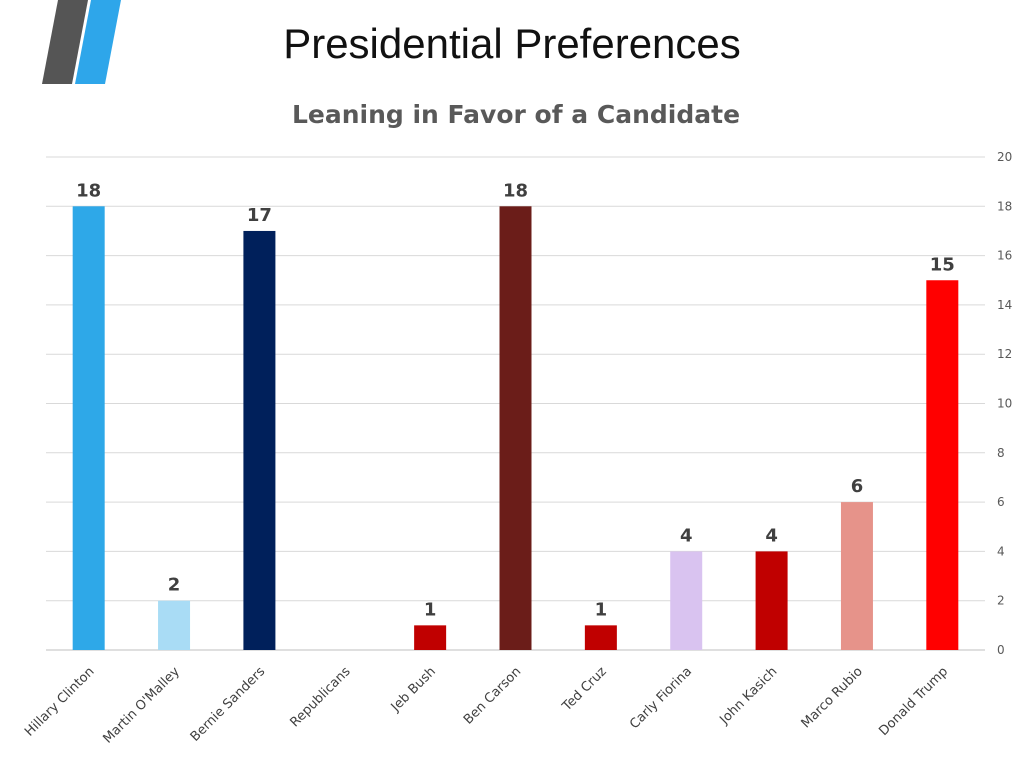  Describe the element at coordinates (857, 486) in the screenshot. I see `data-label: 6` at that location.